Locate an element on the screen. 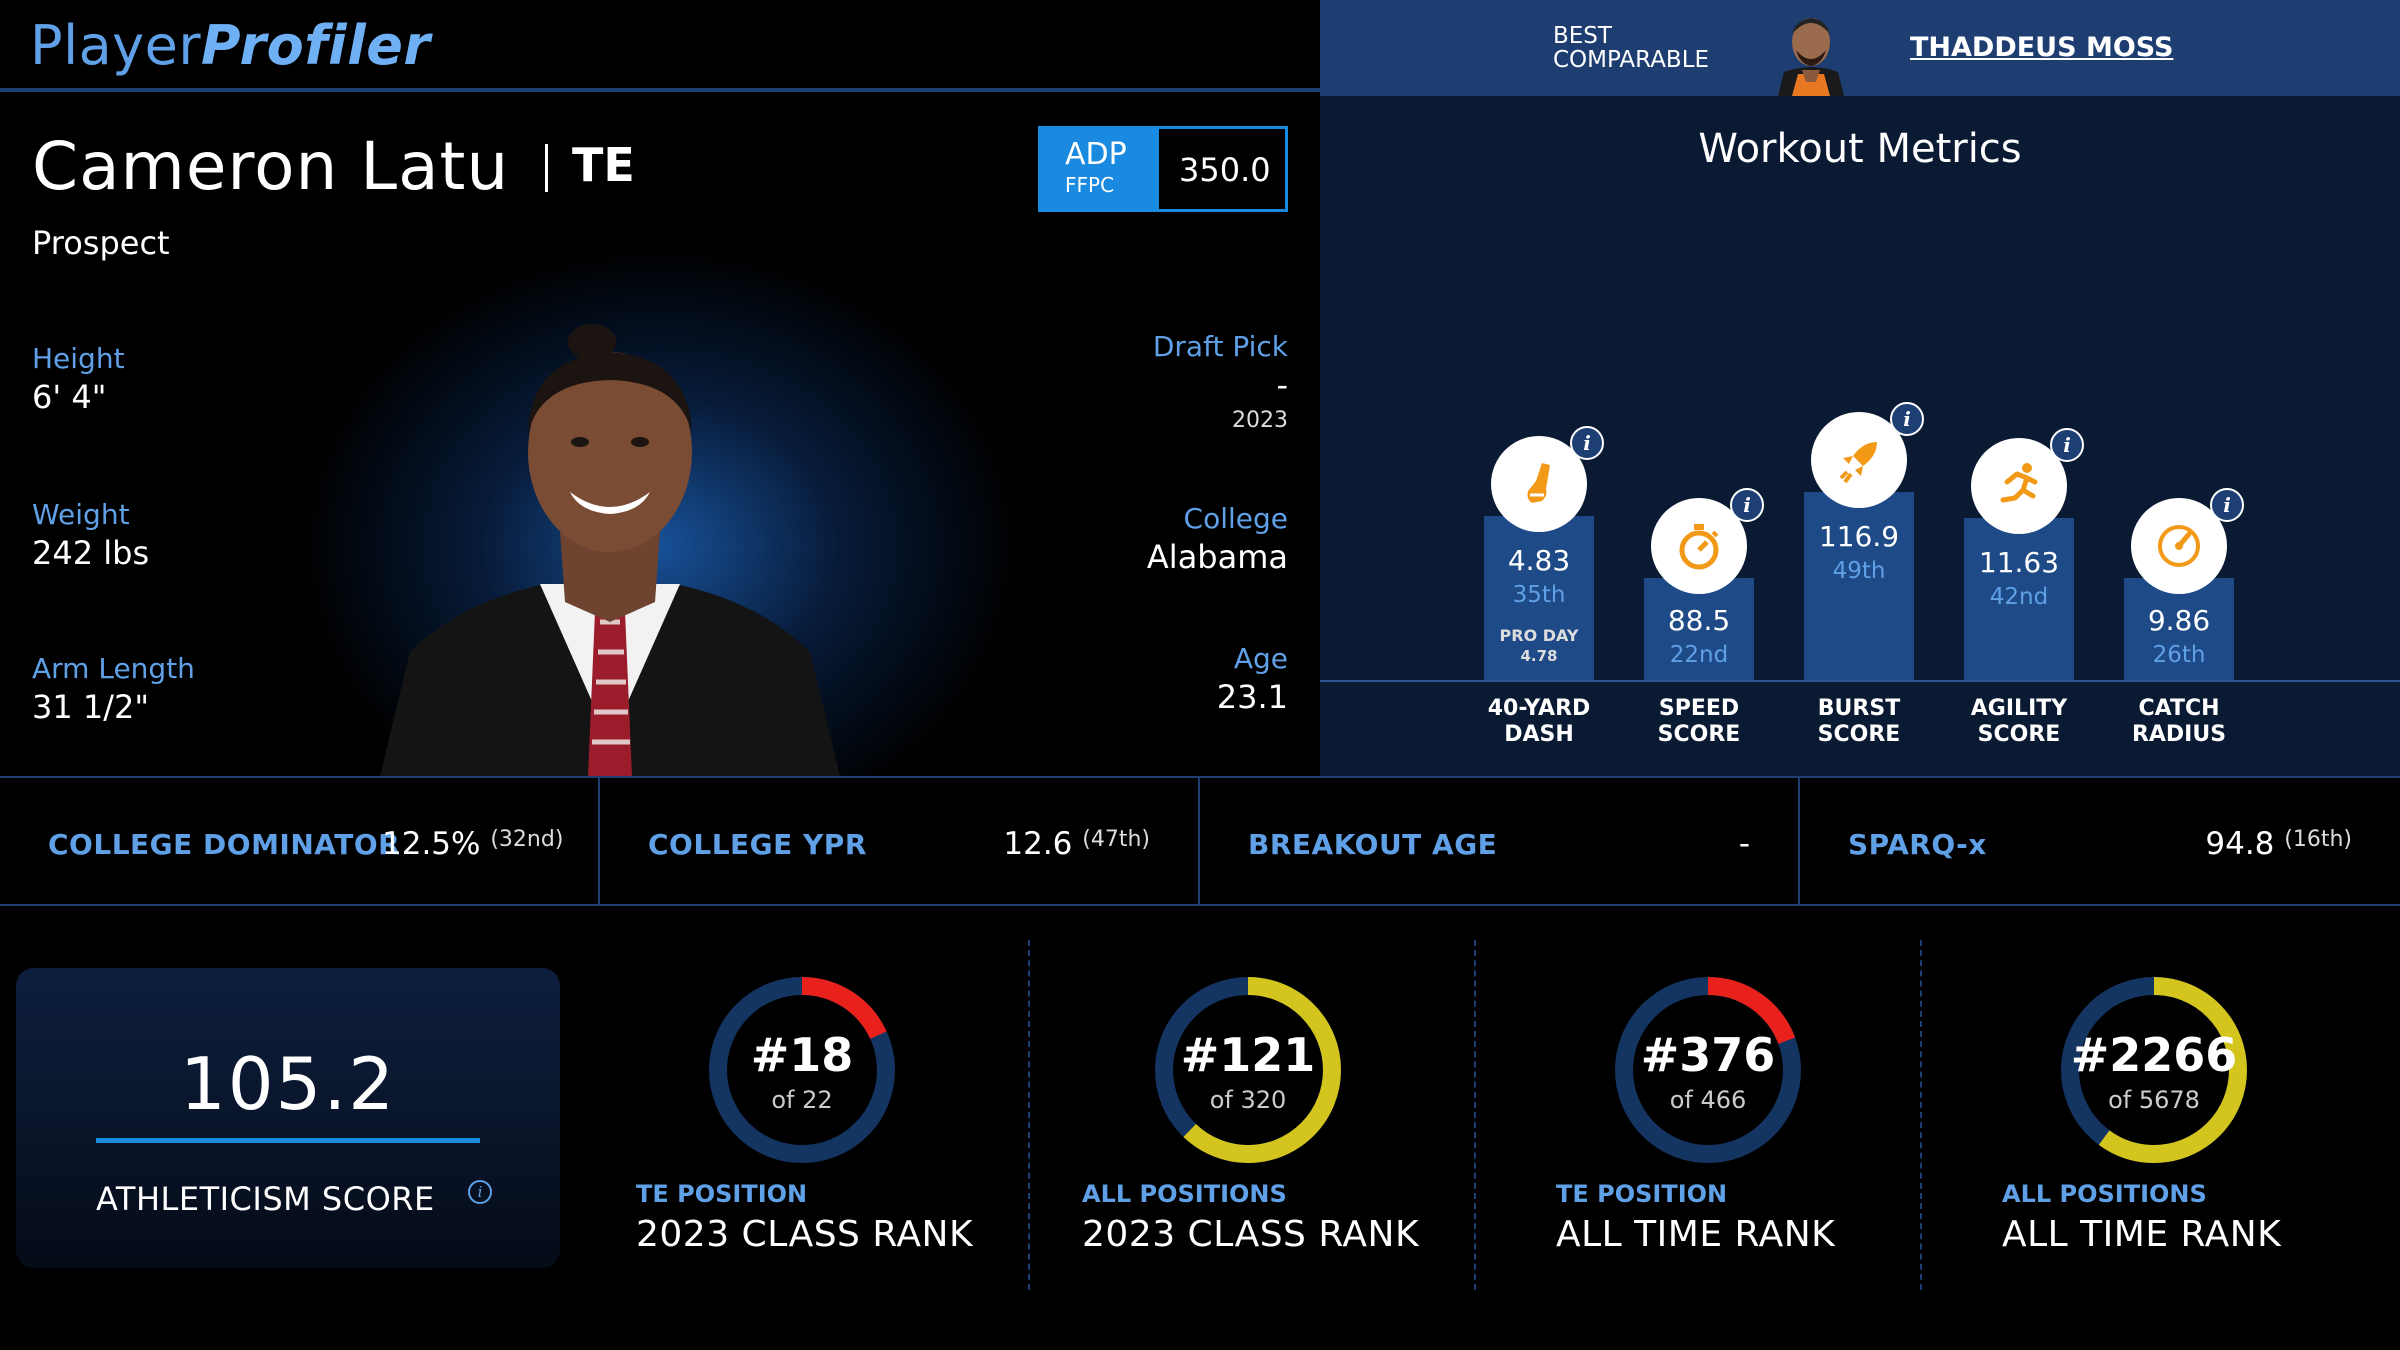 This screenshot has width=2400, height=1350. metric-value: 11.63 is located at coordinates (2019, 562).